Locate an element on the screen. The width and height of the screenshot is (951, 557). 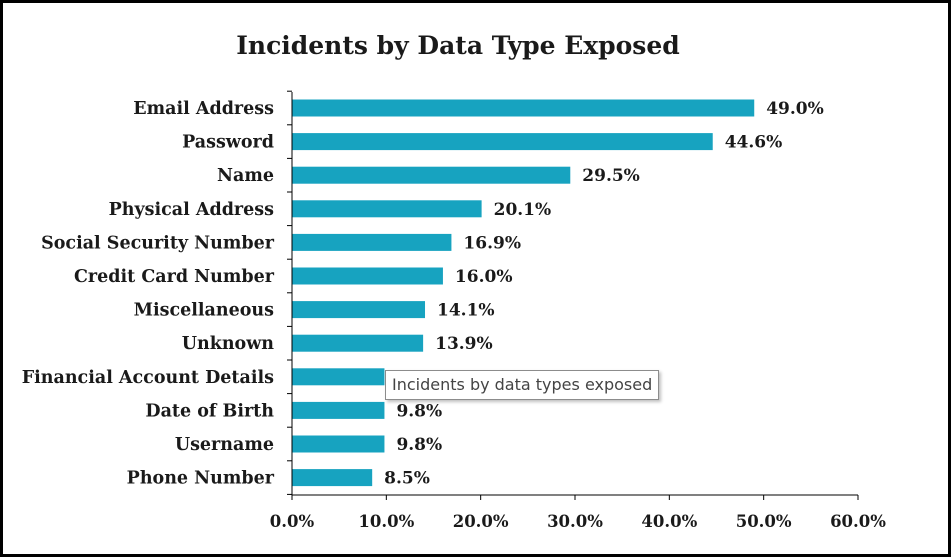
bar-physical-address is located at coordinates (387, 209).